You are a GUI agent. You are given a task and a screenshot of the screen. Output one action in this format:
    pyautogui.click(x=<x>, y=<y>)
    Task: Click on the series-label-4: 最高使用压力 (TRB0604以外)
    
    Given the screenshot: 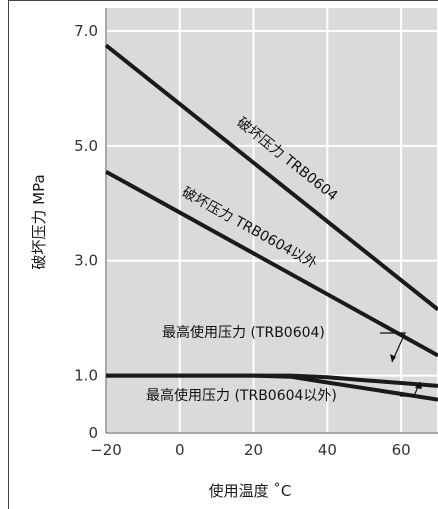 What is the action you would take?
    pyautogui.click(x=241, y=395)
    